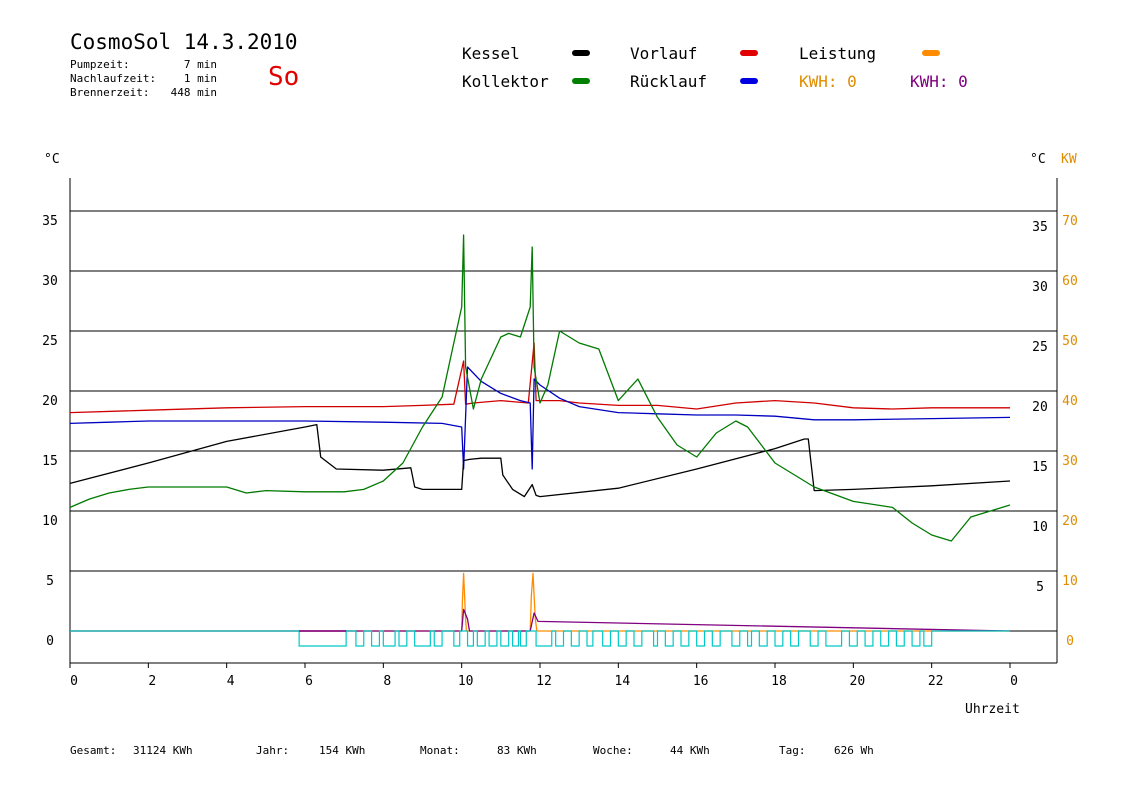 The height and width of the screenshot is (812, 1148). What do you see at coordinates (701, 681) in the screenshot?
I see `x-tick-label: 16` at bounding box center [701, 681].